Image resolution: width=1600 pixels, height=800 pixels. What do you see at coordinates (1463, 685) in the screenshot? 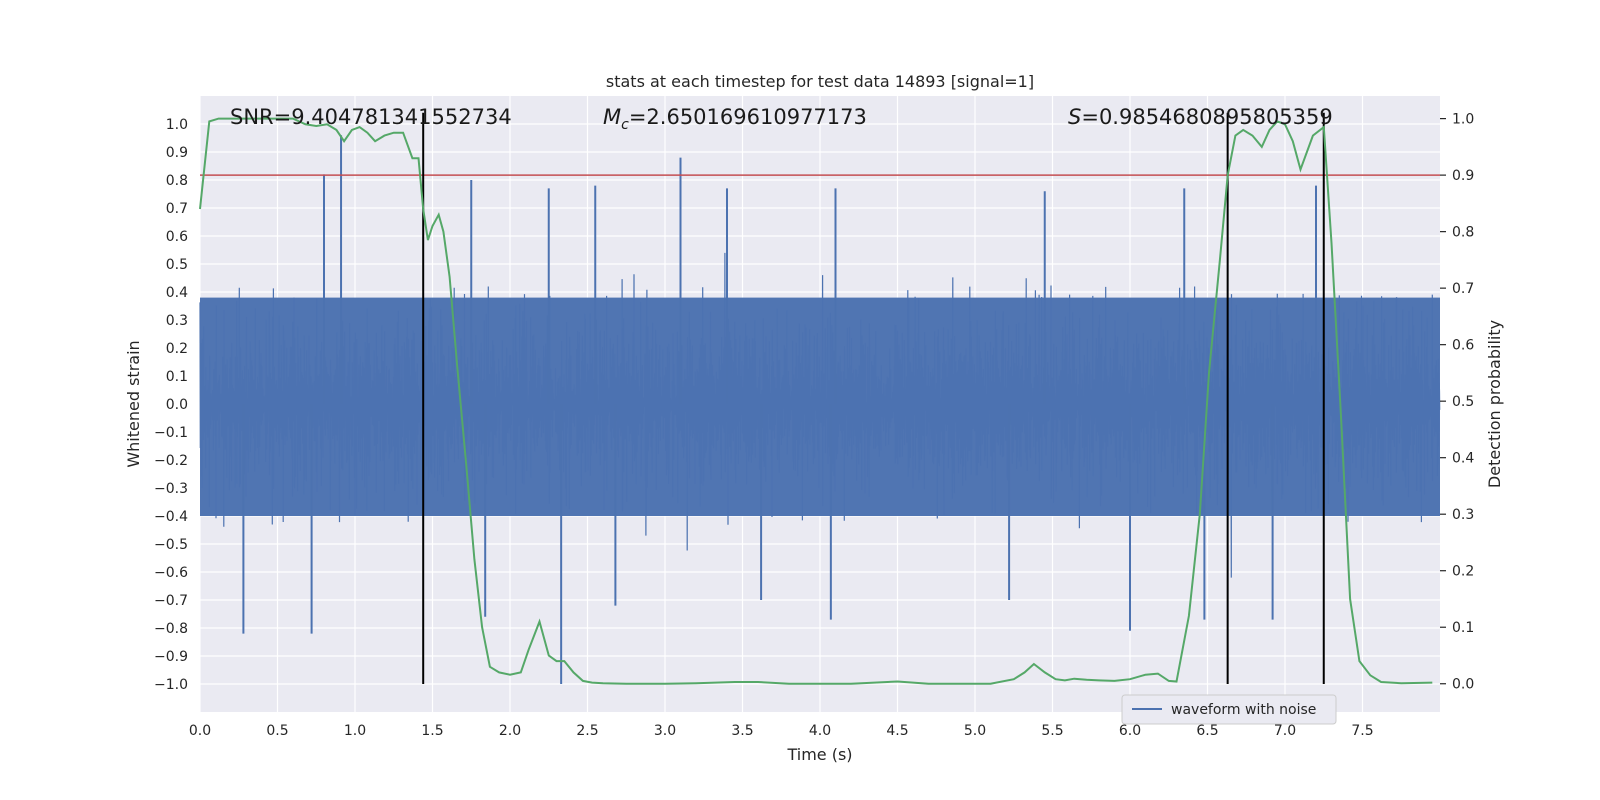
I see `right-tick-label-10: 0.0` at bounding box center [1463, 685].